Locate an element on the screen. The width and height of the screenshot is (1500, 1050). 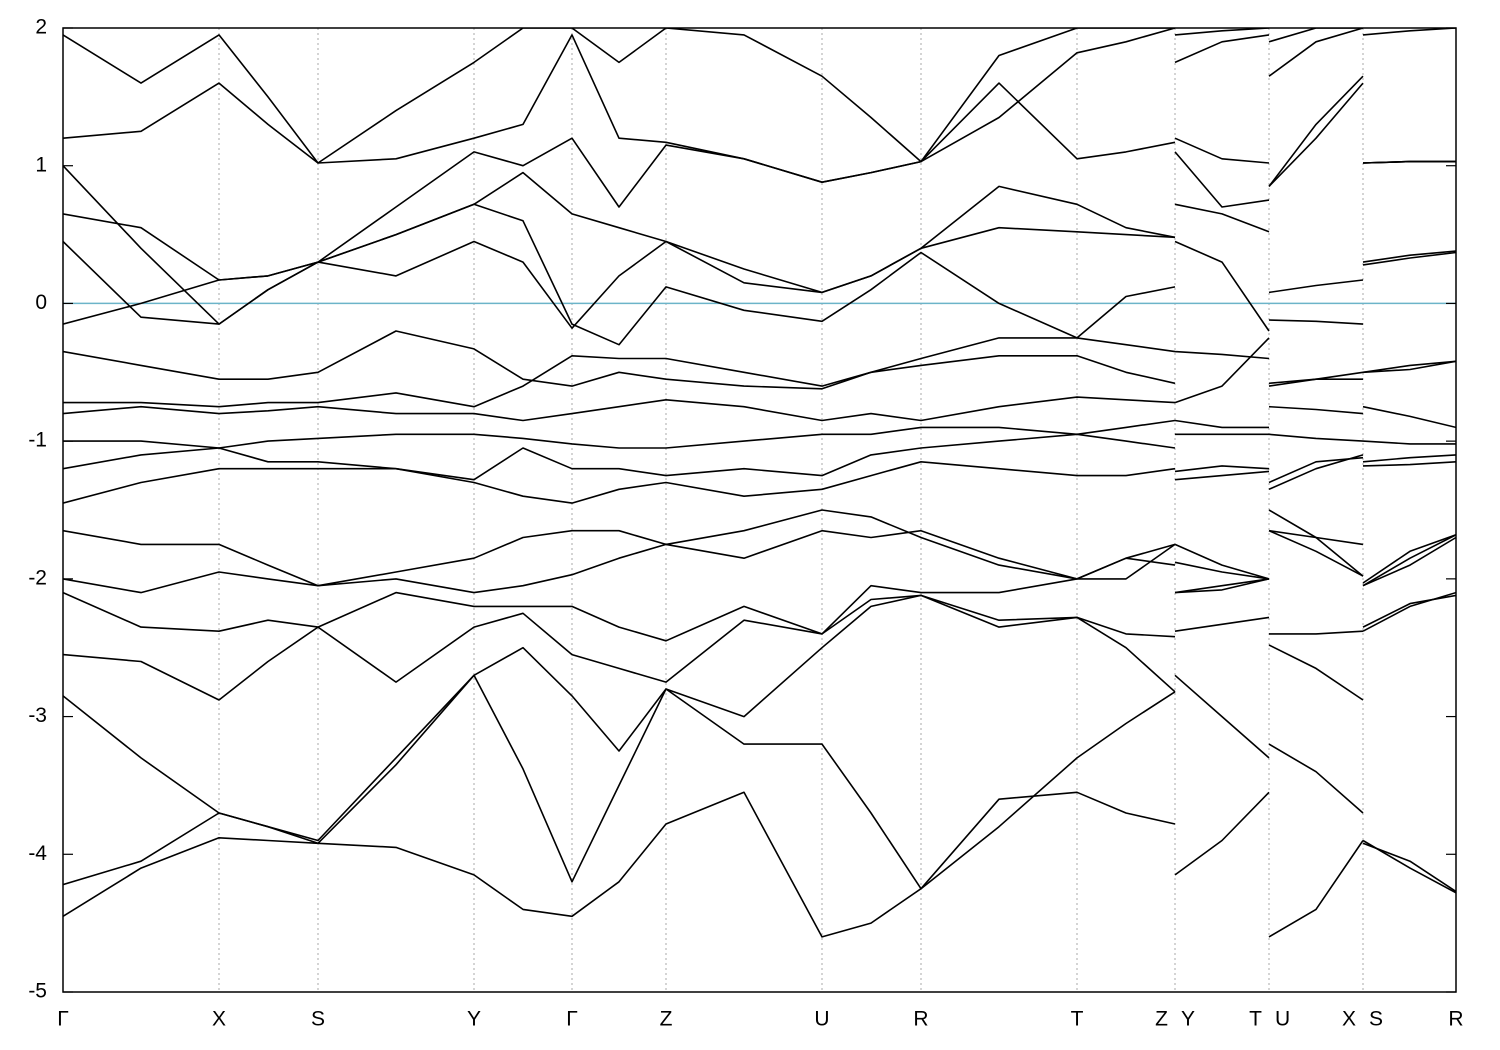
y-tick-label: -5 is located at coordinates (37, 991).